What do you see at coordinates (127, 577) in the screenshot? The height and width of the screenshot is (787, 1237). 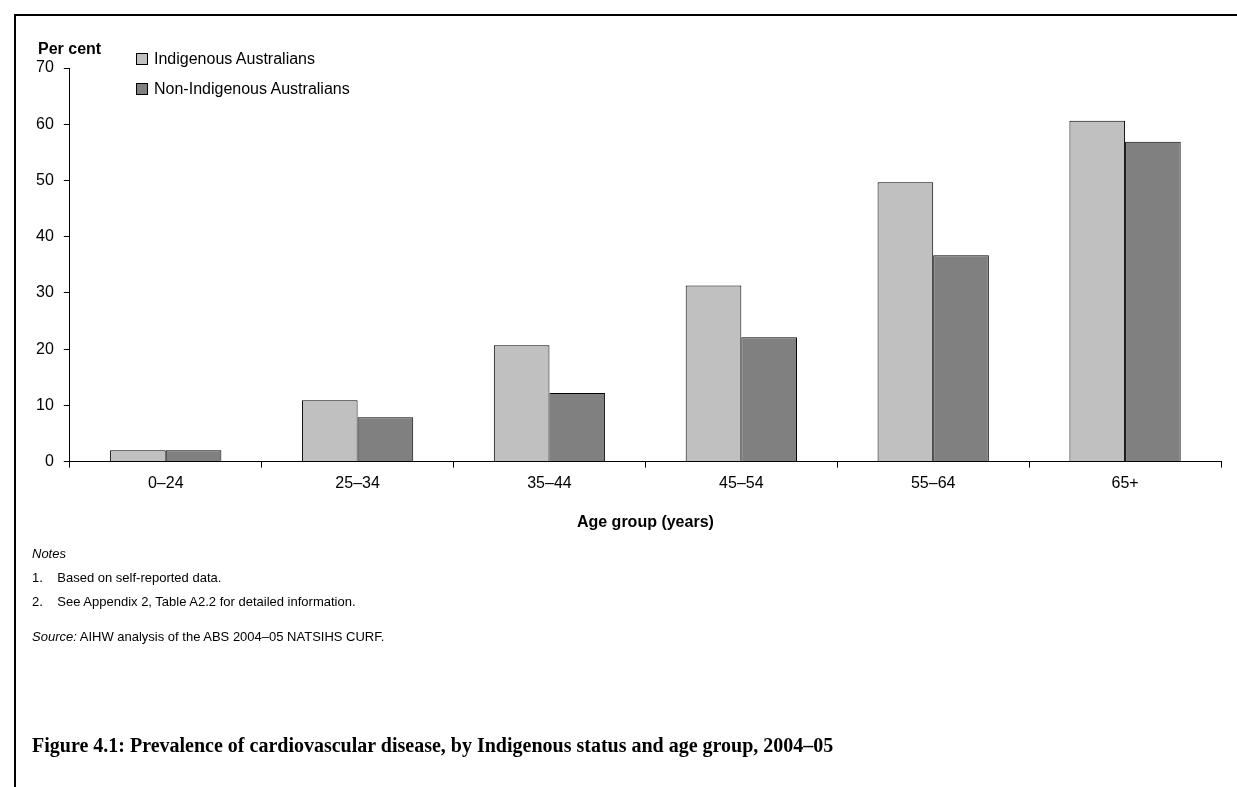 I see `text: 1. Based on self-reported data.` at bounding box center [127, 577].